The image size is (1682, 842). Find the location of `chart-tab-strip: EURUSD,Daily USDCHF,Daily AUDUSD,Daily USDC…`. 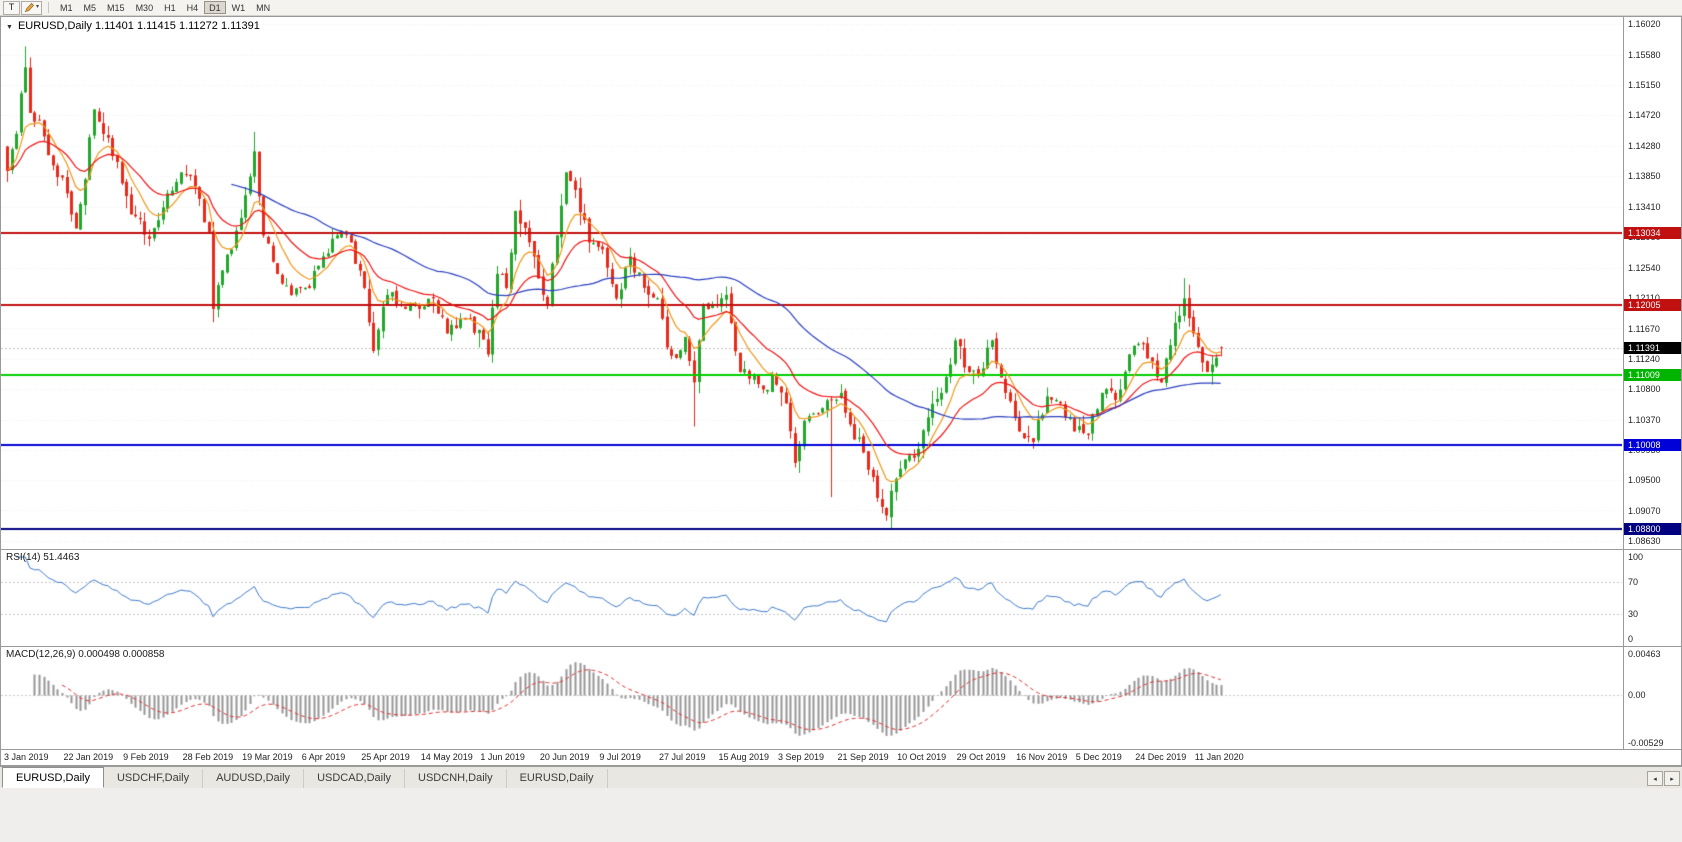

chart-tab-strip: EURUSD,Daily USDCHF,Daily AUDUSD,Daily USDC… is located at coordinates (841, 777).